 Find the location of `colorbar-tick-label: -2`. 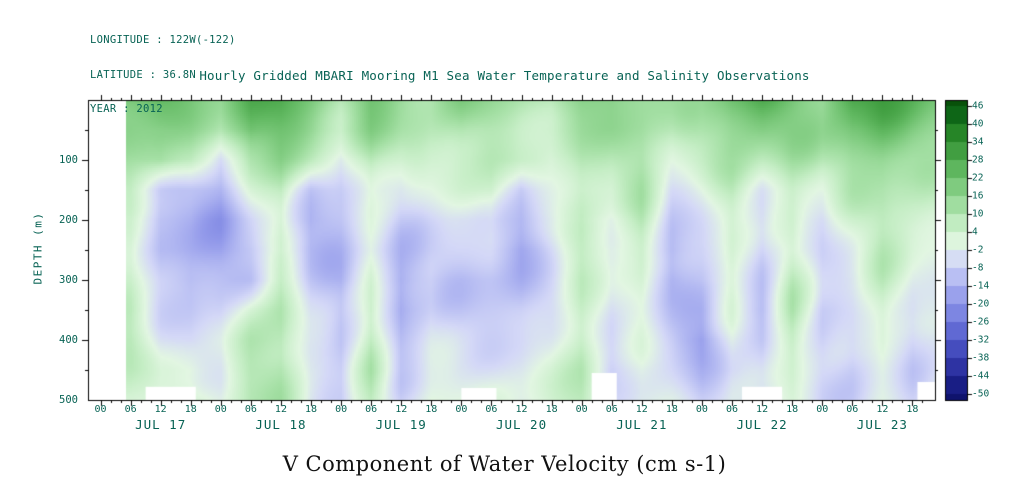

colorbar-tick-label: -2 is located at coordinates (978, 250).